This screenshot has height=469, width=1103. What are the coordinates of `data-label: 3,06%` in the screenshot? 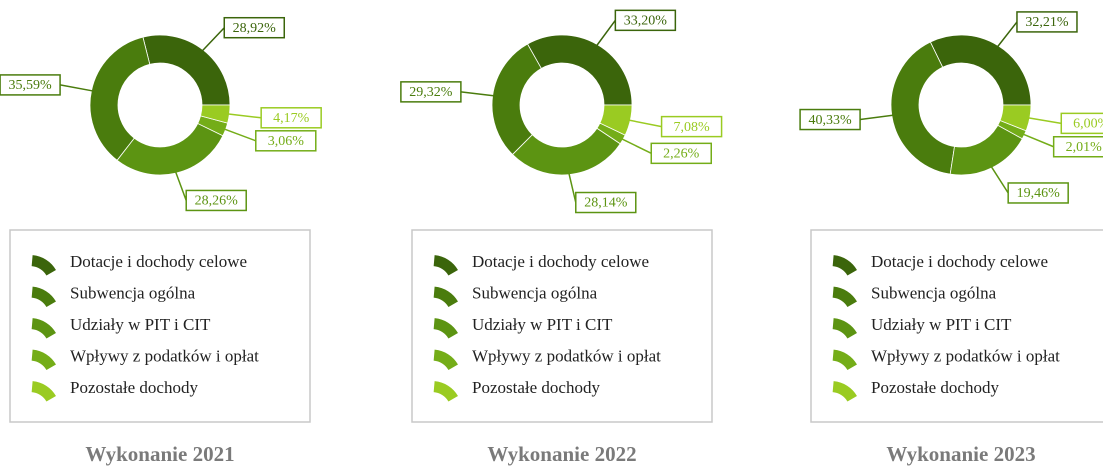 It's located at (286, 141).